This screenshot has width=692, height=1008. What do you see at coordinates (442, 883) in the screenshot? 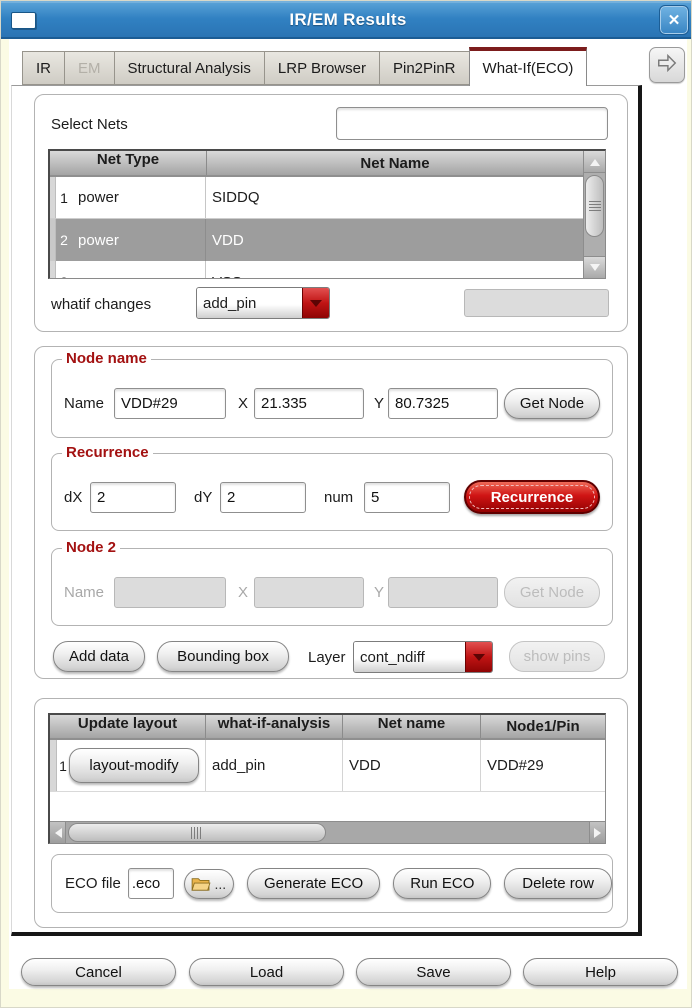
I see `run-eco-button: Run ECO` at bounding box center [442, 883].